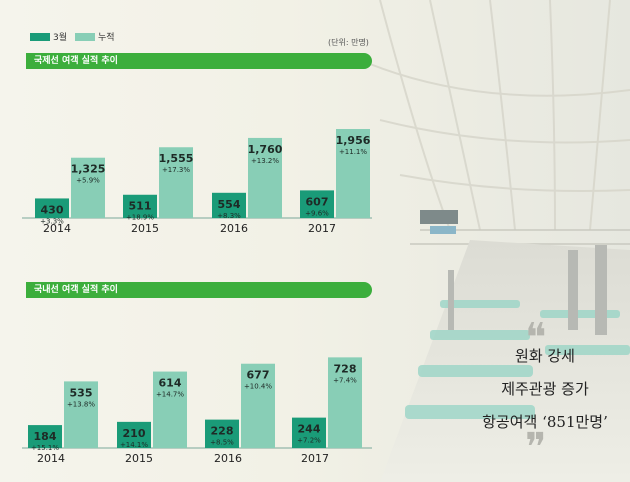 This screenshot has height=482, width=630. I want to click on value-label: 1,956, so click(353, 140).